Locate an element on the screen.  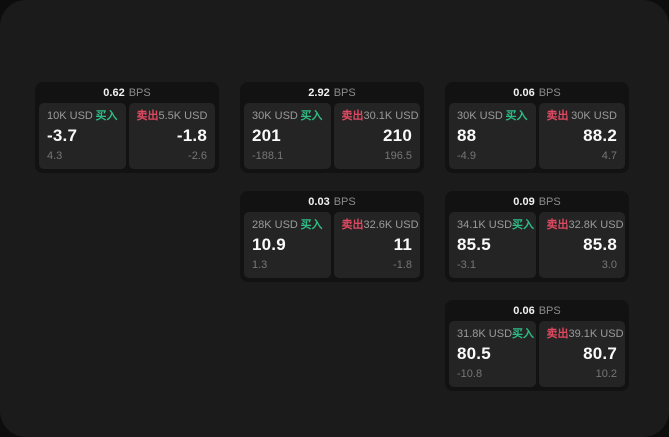
panel-top-row: 卖出 30.1K USD is located at coordinates (380, 116).